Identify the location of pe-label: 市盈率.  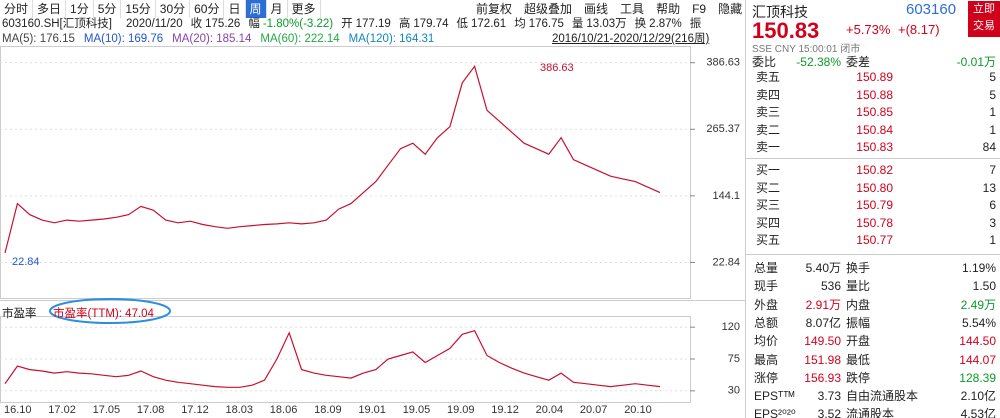
(19, 314).